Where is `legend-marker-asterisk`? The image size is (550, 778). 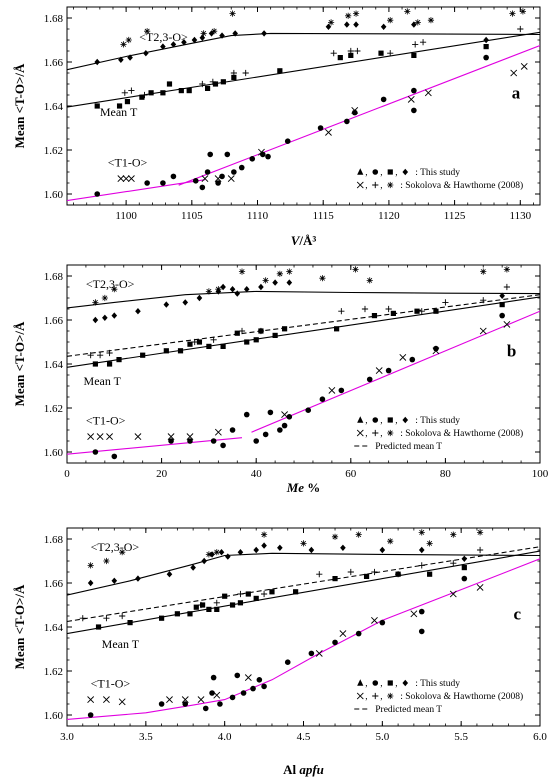 legend-marker-asterisk is located at coordinates (390, 696).